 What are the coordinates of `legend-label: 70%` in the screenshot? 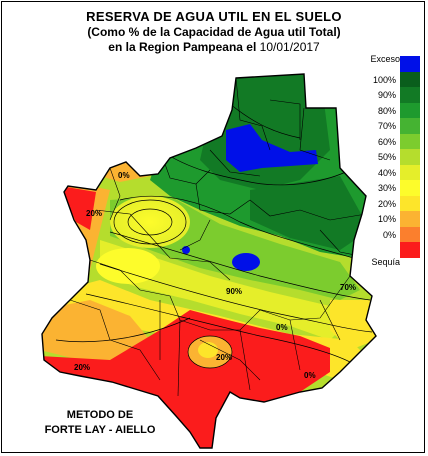 It's located at (386, 126).